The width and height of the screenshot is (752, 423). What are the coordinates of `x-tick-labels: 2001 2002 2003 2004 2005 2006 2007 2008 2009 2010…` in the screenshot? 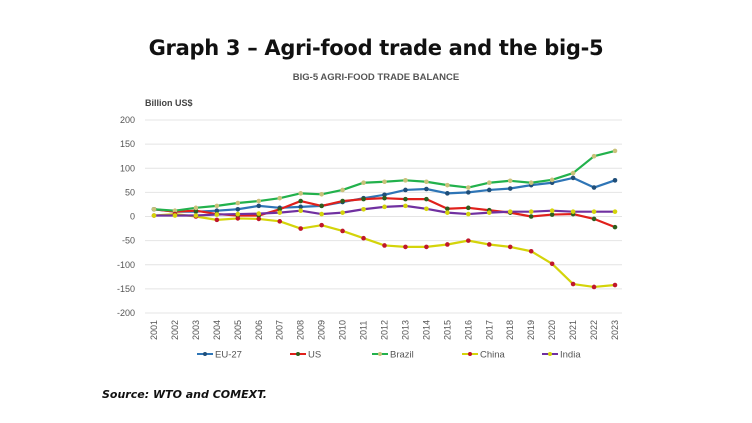 It's located at (384, 330).